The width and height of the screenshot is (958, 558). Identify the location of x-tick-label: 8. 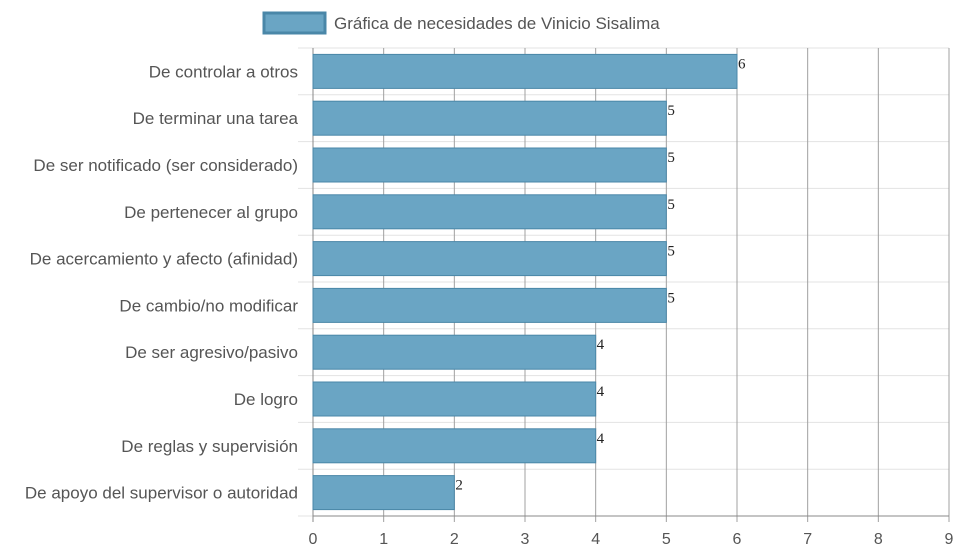
(878, 539).